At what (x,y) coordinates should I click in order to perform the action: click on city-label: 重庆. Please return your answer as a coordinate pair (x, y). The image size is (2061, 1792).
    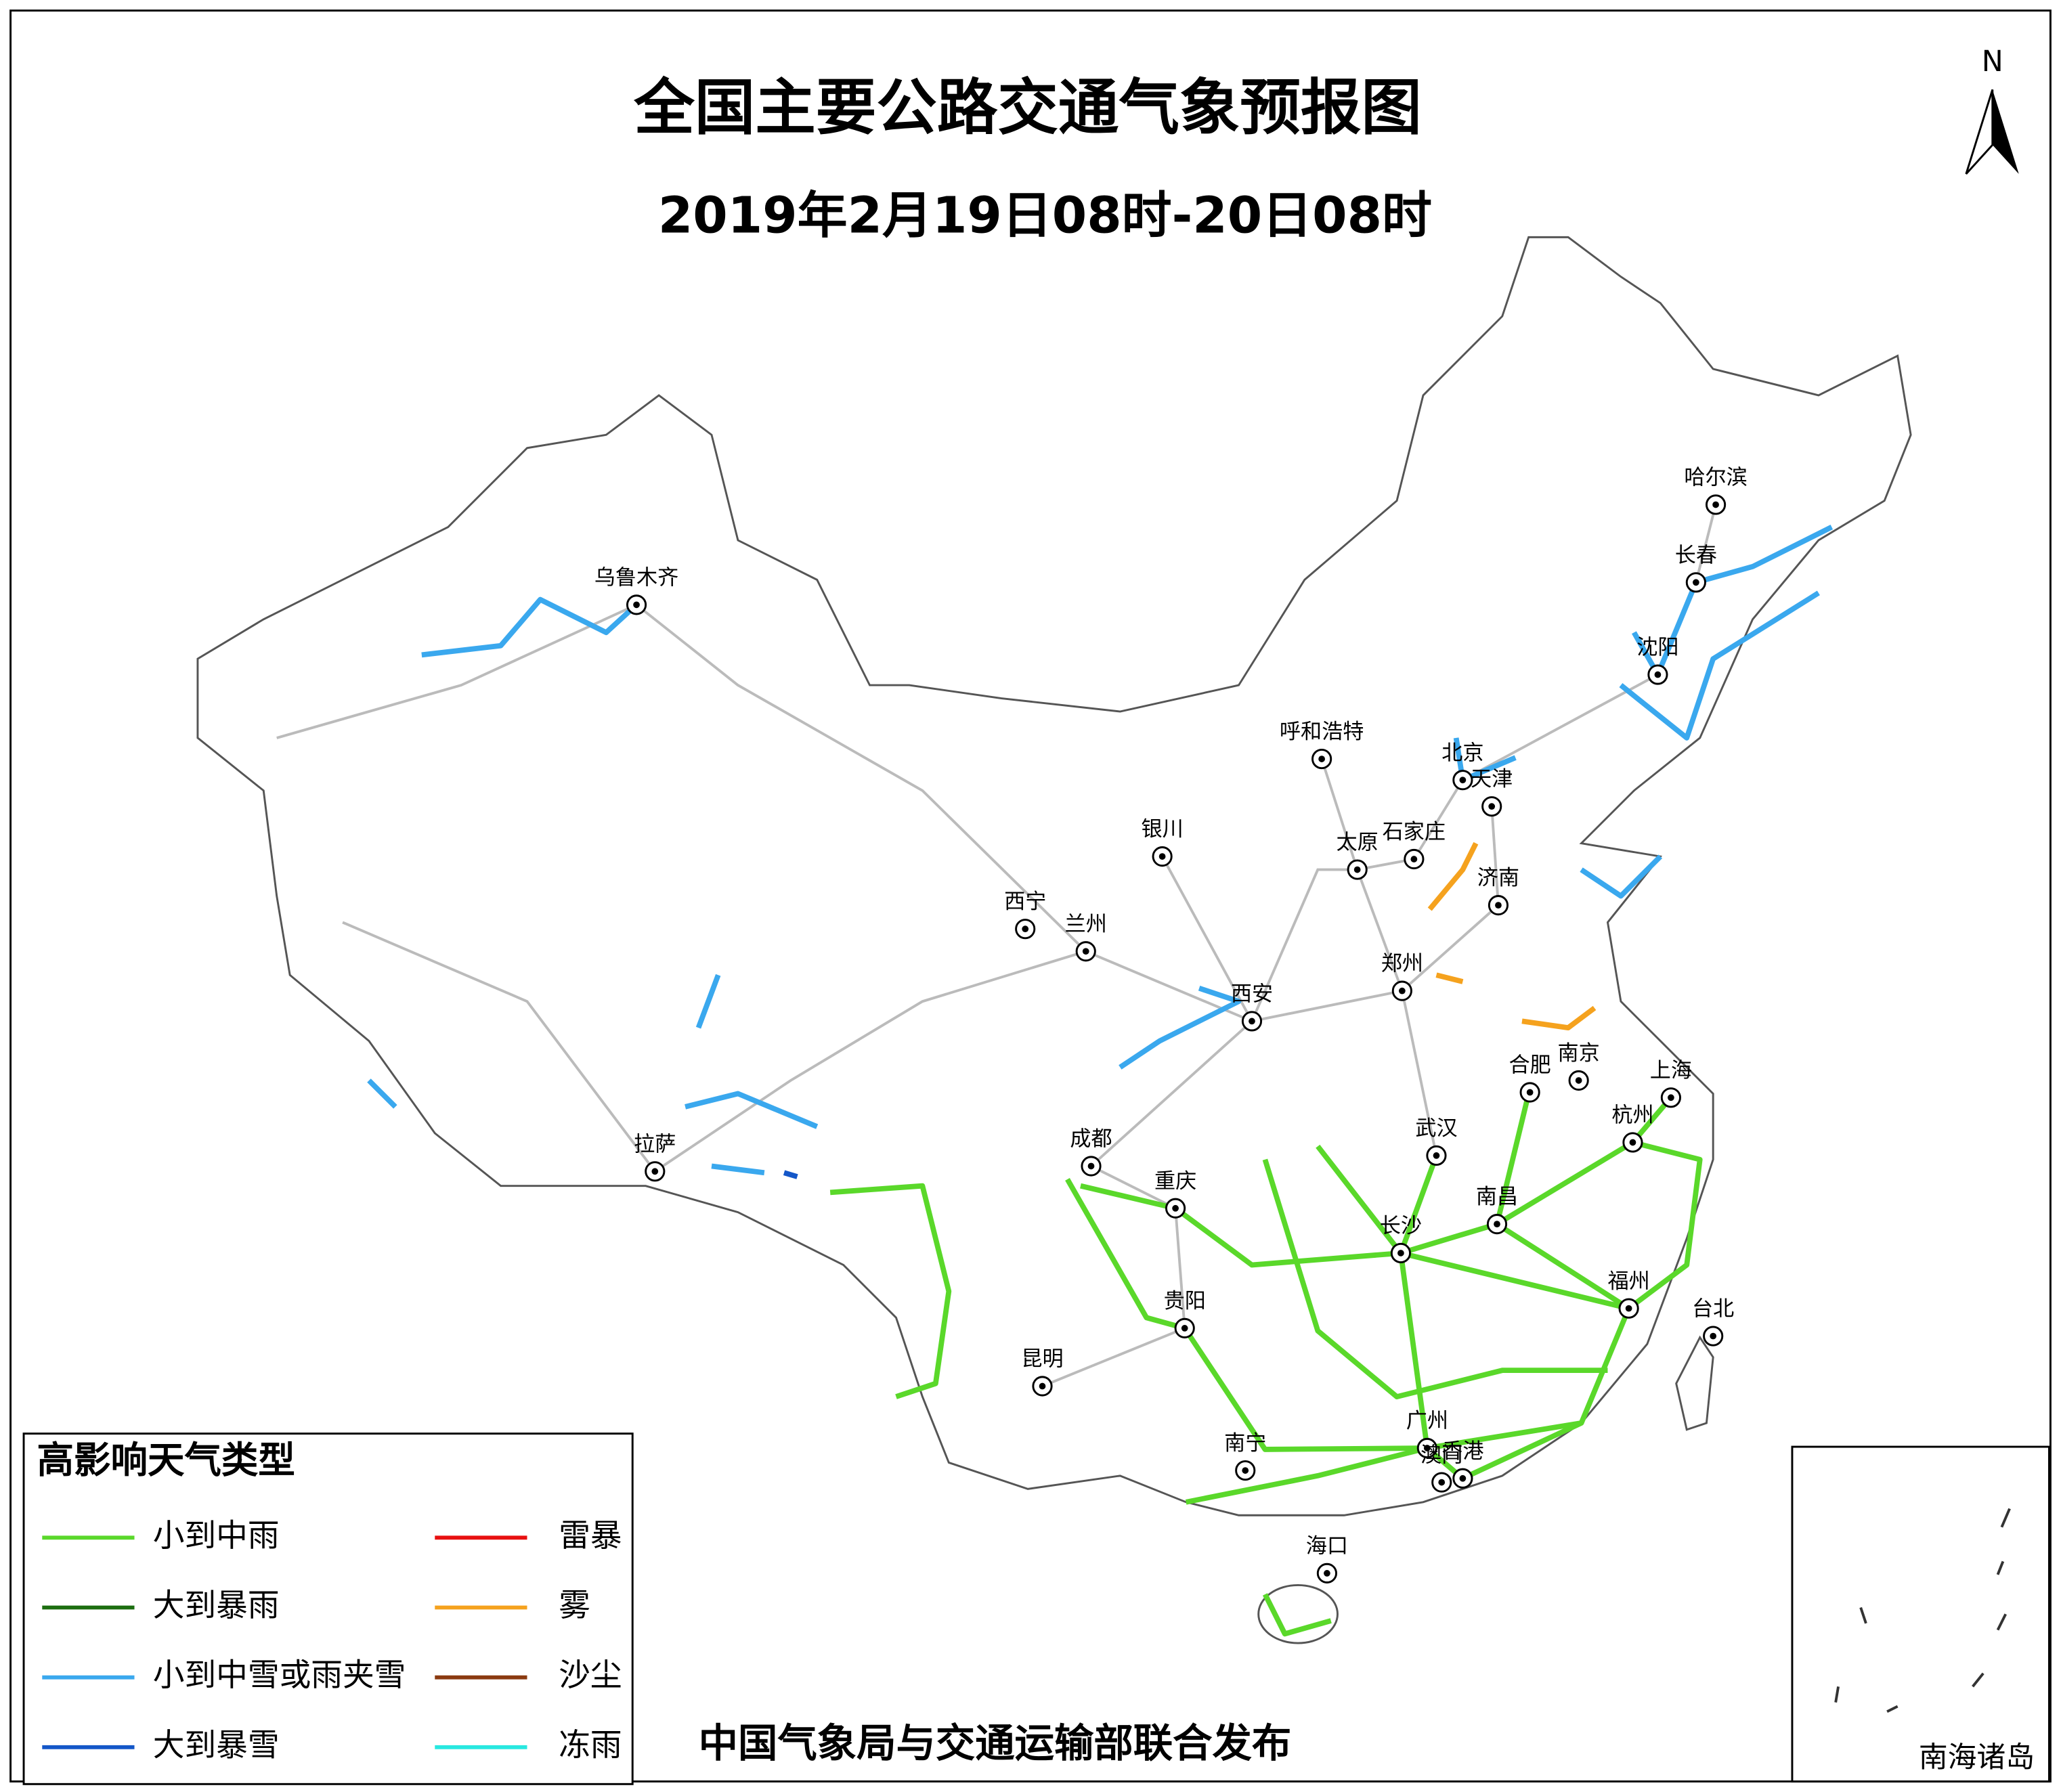
    Looking at the image, I should click on (1175, 1181).